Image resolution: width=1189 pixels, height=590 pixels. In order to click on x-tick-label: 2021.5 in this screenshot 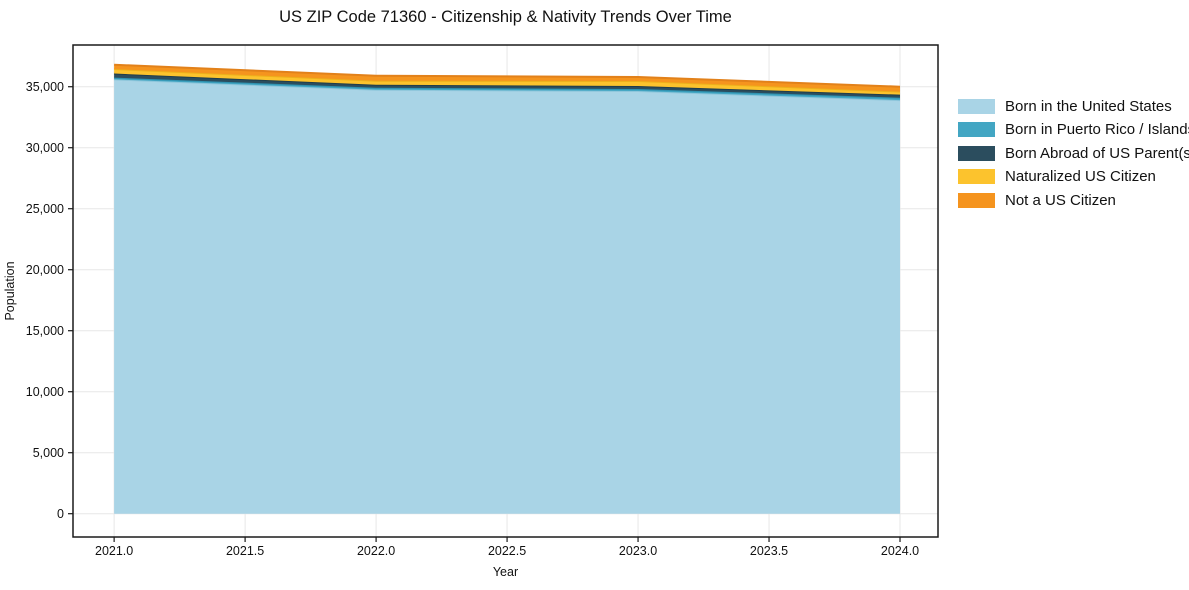, I will do `click(245, 551)`.